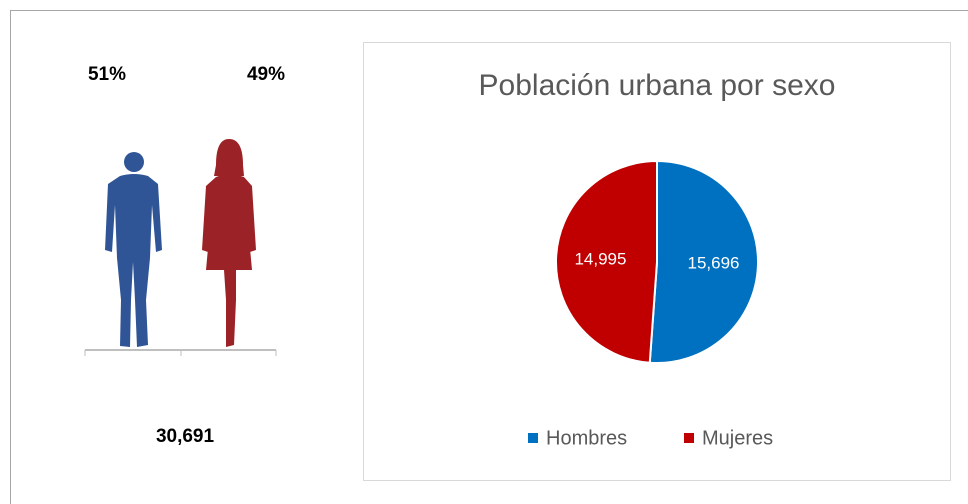 The height and width of the screenshot is (504, 968). Describe the element at coordinates (586, 438) in the screenshot. I see `legend-label: Hombres` at that location.